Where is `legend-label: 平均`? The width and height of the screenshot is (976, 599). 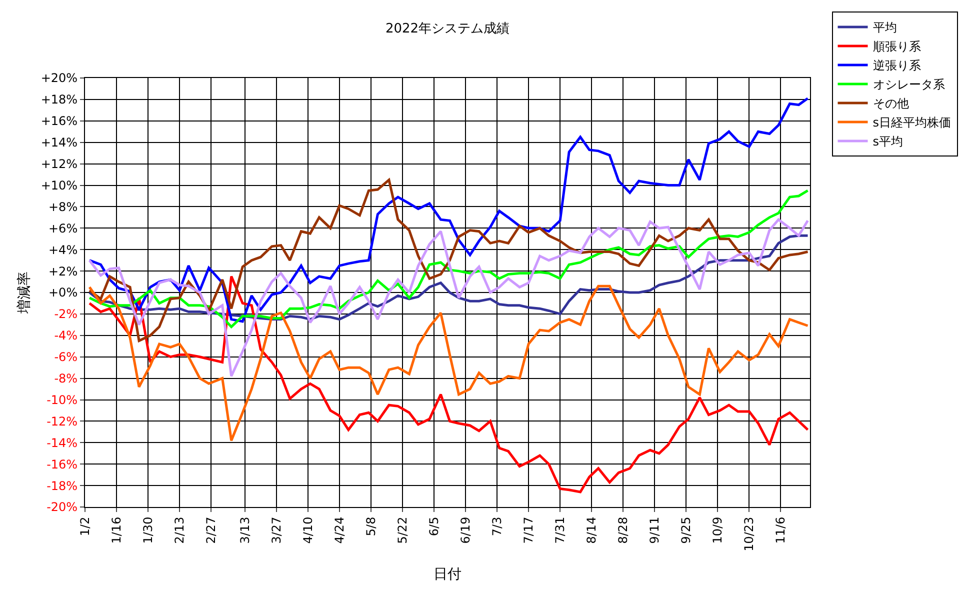
legend-label: 平均 is located at coordinates (884, 27).